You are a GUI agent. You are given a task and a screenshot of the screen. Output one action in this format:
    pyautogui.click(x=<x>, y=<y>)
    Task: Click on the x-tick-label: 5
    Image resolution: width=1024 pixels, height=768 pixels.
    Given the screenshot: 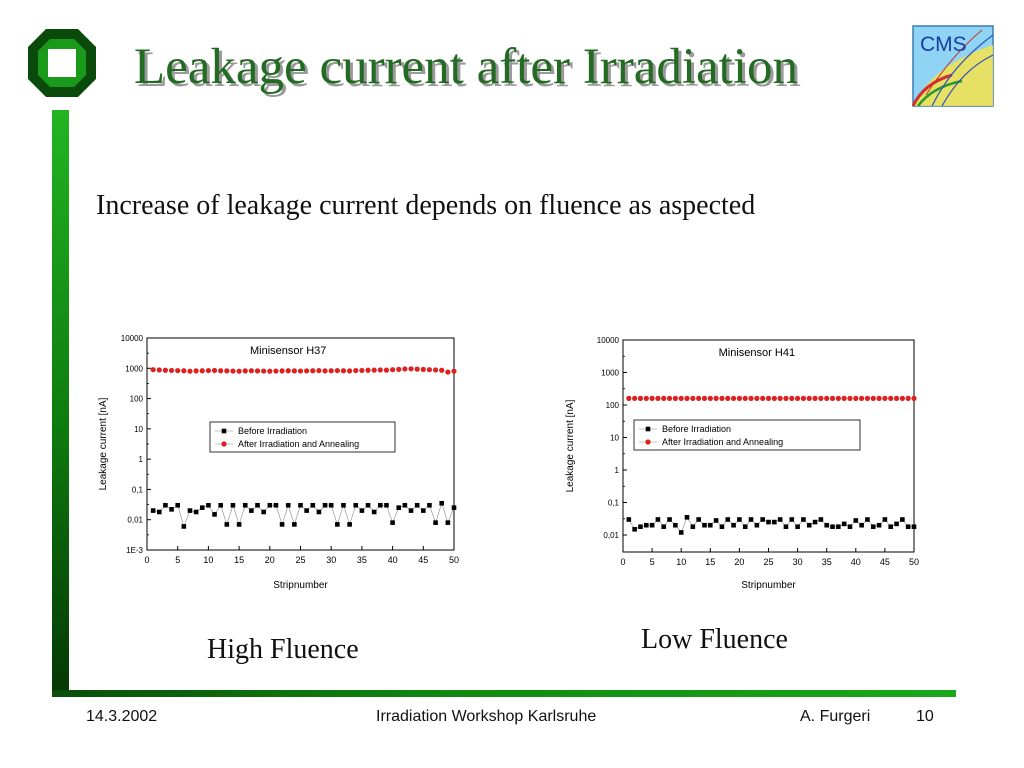 What is the action you would take?
    pyautogui.click(x=177, y=560)
    